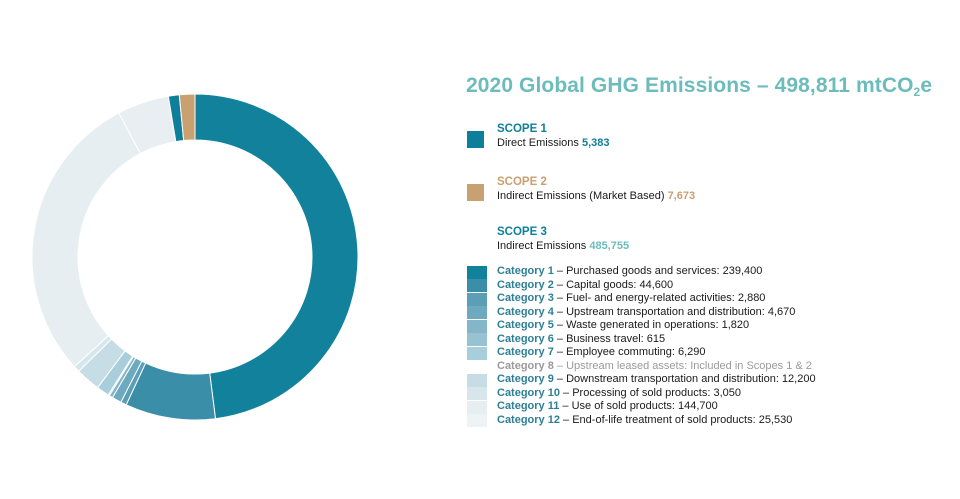  I want to click on category-name: Category 4, so click(525, 311).